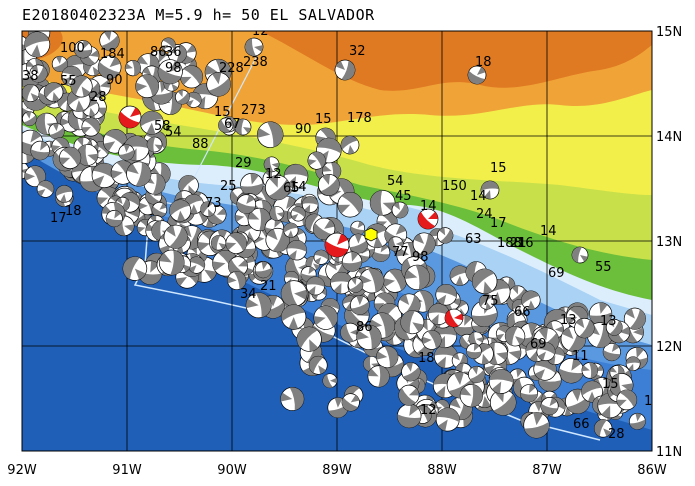 The image size is (695, 486). I want to click on depth-label: 238, so click(255, 62).